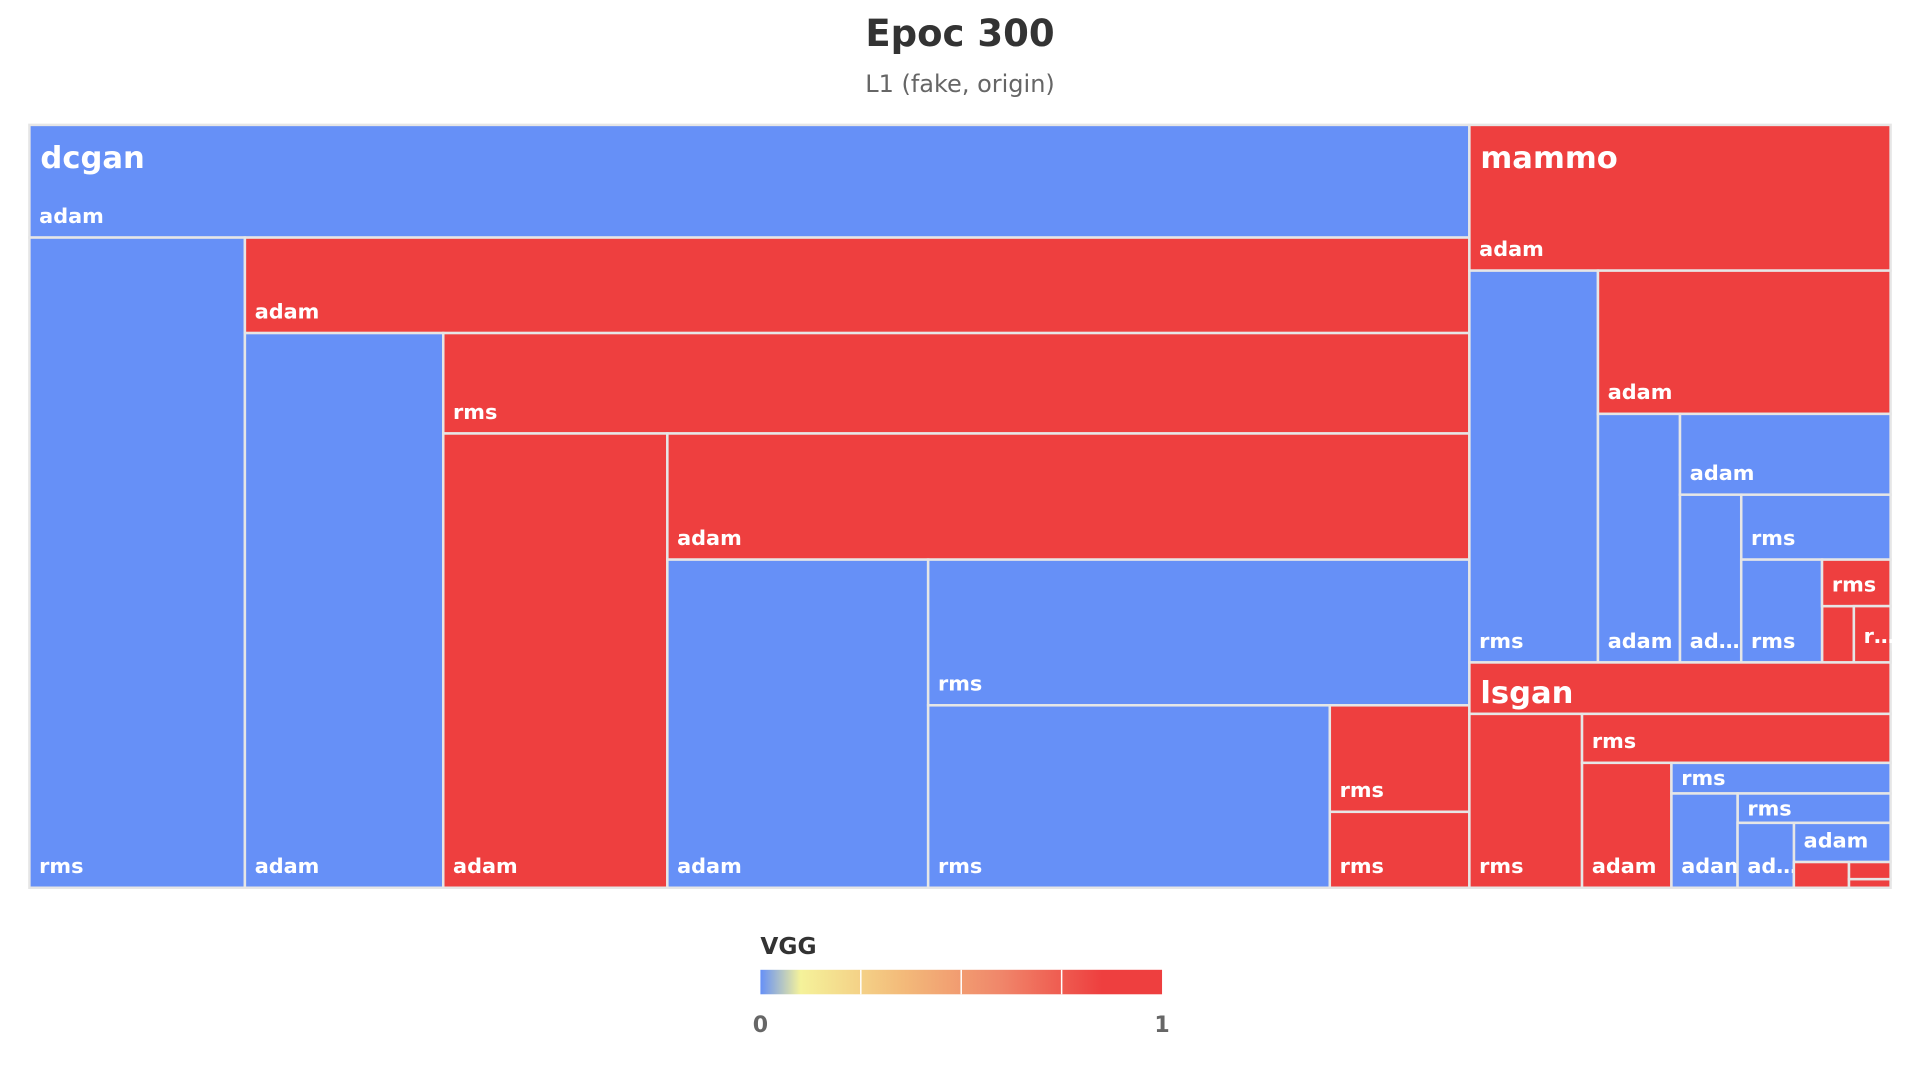  Describe the element at coordinates (92, 158) in the screenshot. I see `group-label: dcgan` at that location.